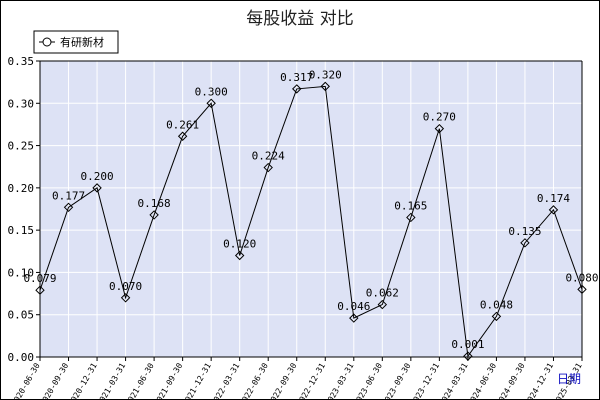 The height and width of the screenshot is (400, 600). I want to click on data-label: 0.120, so click(239, 244).